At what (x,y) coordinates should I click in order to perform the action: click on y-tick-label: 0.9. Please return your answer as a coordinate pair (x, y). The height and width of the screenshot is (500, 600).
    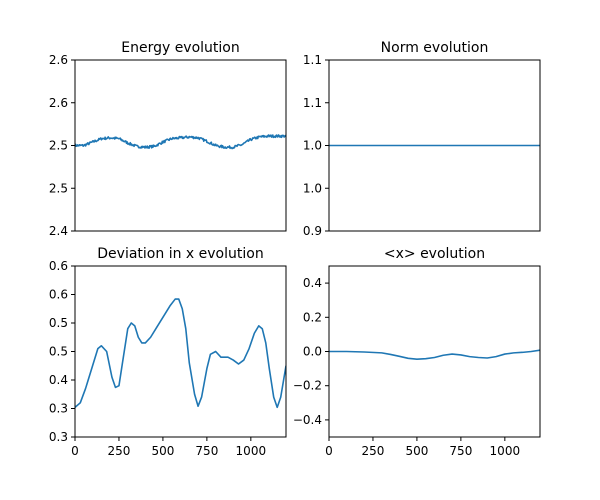
    Looking at the image, I should click on (312, 231).